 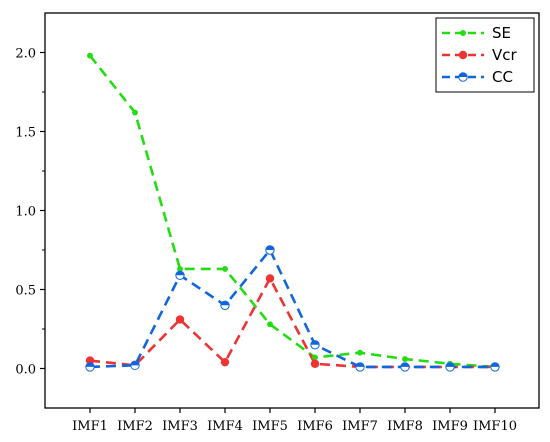 What do you see at coordinates (25, 54) in the screenshot?
I see `y-tick-label: 2.0` at bounding box center [25, 54].